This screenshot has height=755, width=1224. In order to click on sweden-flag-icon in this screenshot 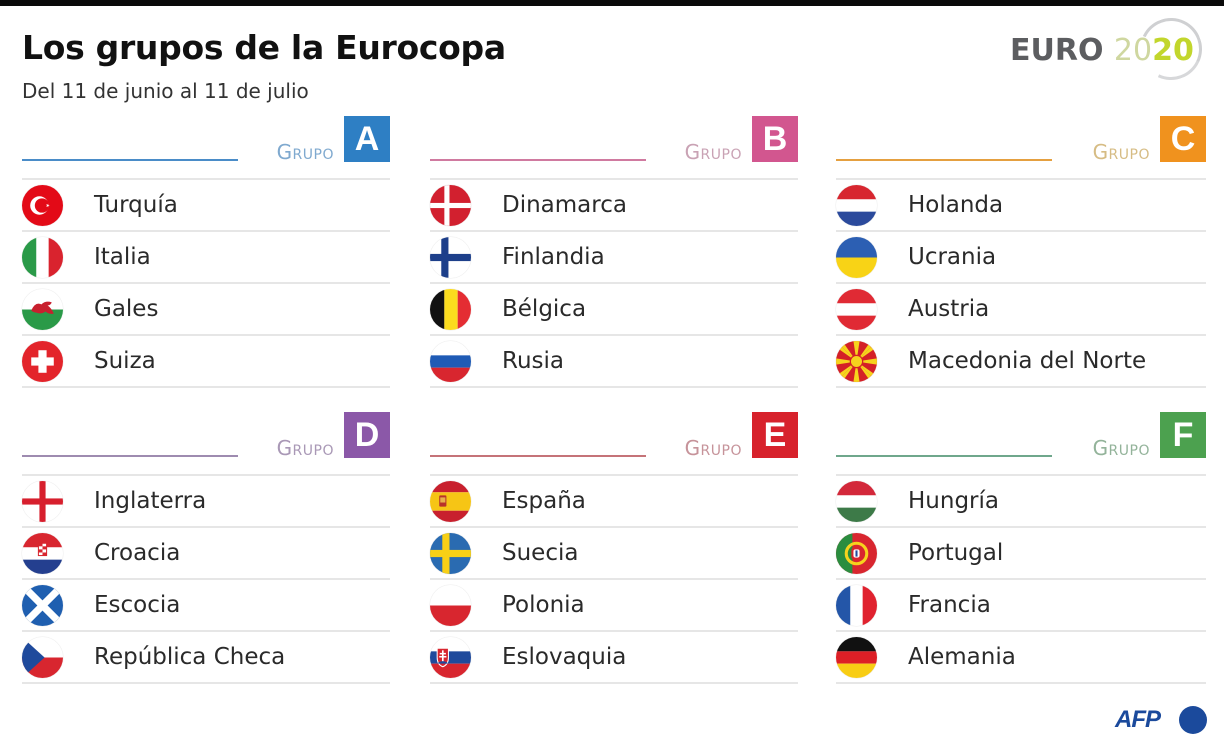, I will do `click(450, 553)`.